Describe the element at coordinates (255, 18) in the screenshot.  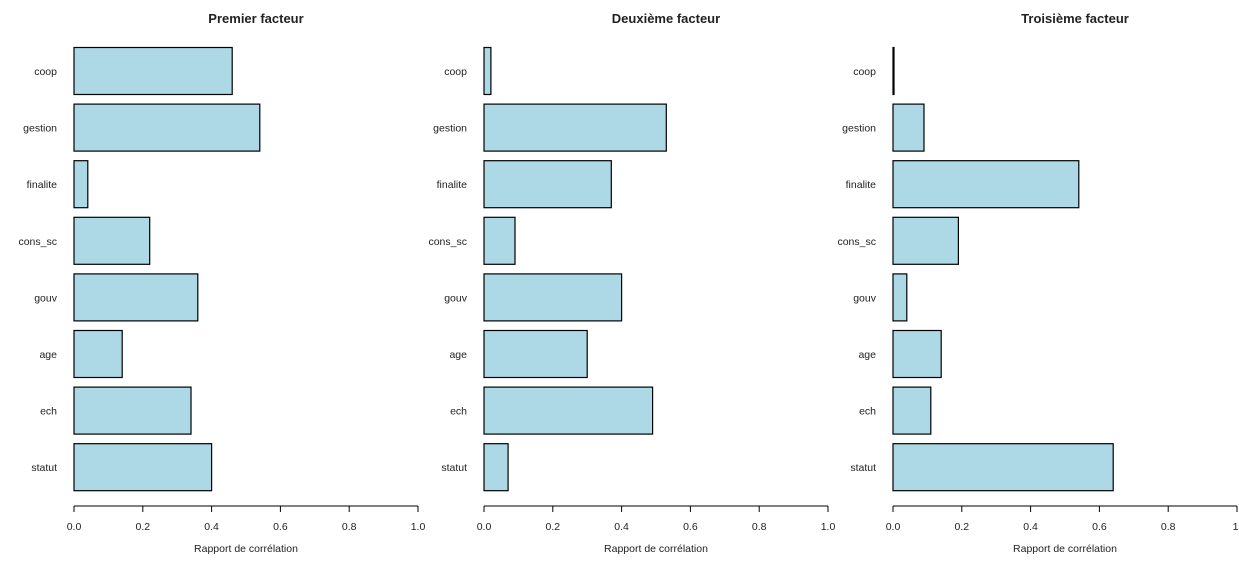
I see `panel-title: Premier facteur` at that location.